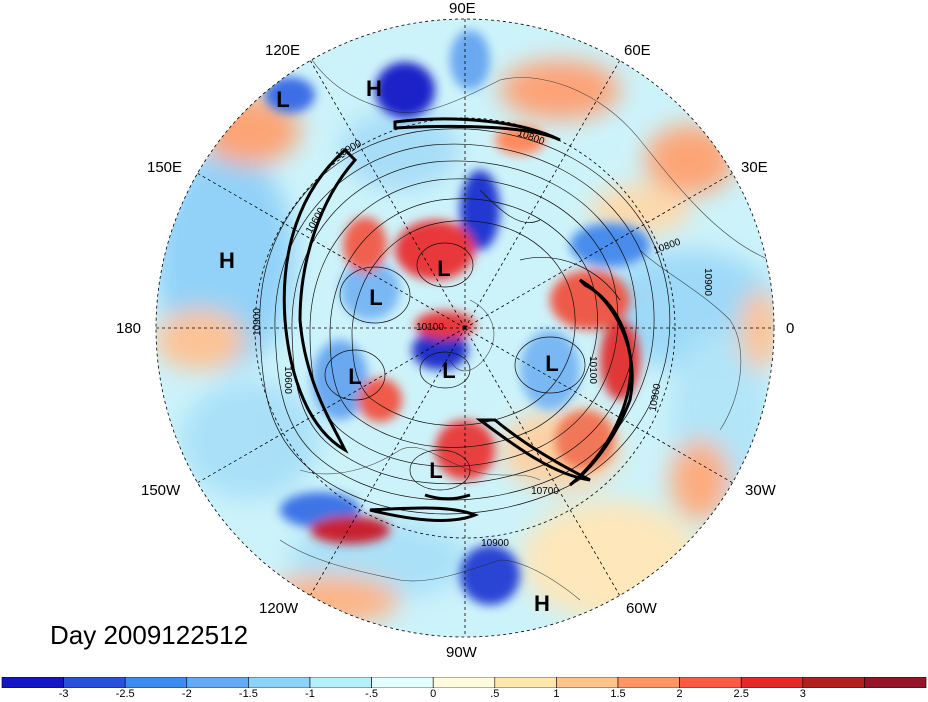  I want to click on longitude-label-150w: 150W, so click(161, 490).